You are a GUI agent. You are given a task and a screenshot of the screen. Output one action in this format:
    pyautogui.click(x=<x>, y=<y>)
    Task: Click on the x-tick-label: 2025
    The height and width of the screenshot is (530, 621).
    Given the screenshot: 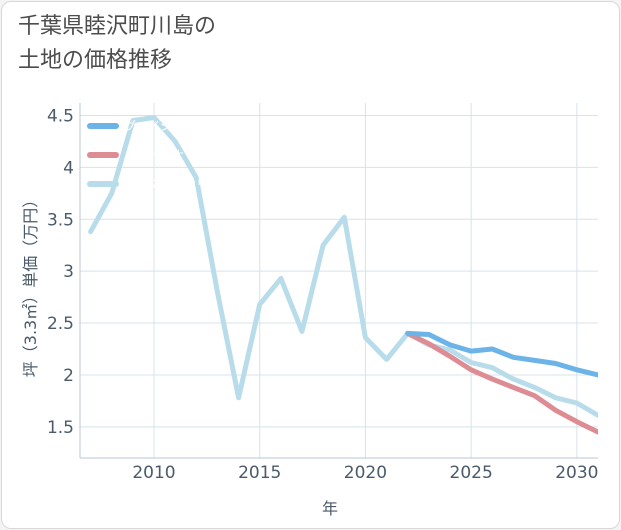 What is the action you would take?
    pyautogui.click(x=471, y=473)
    